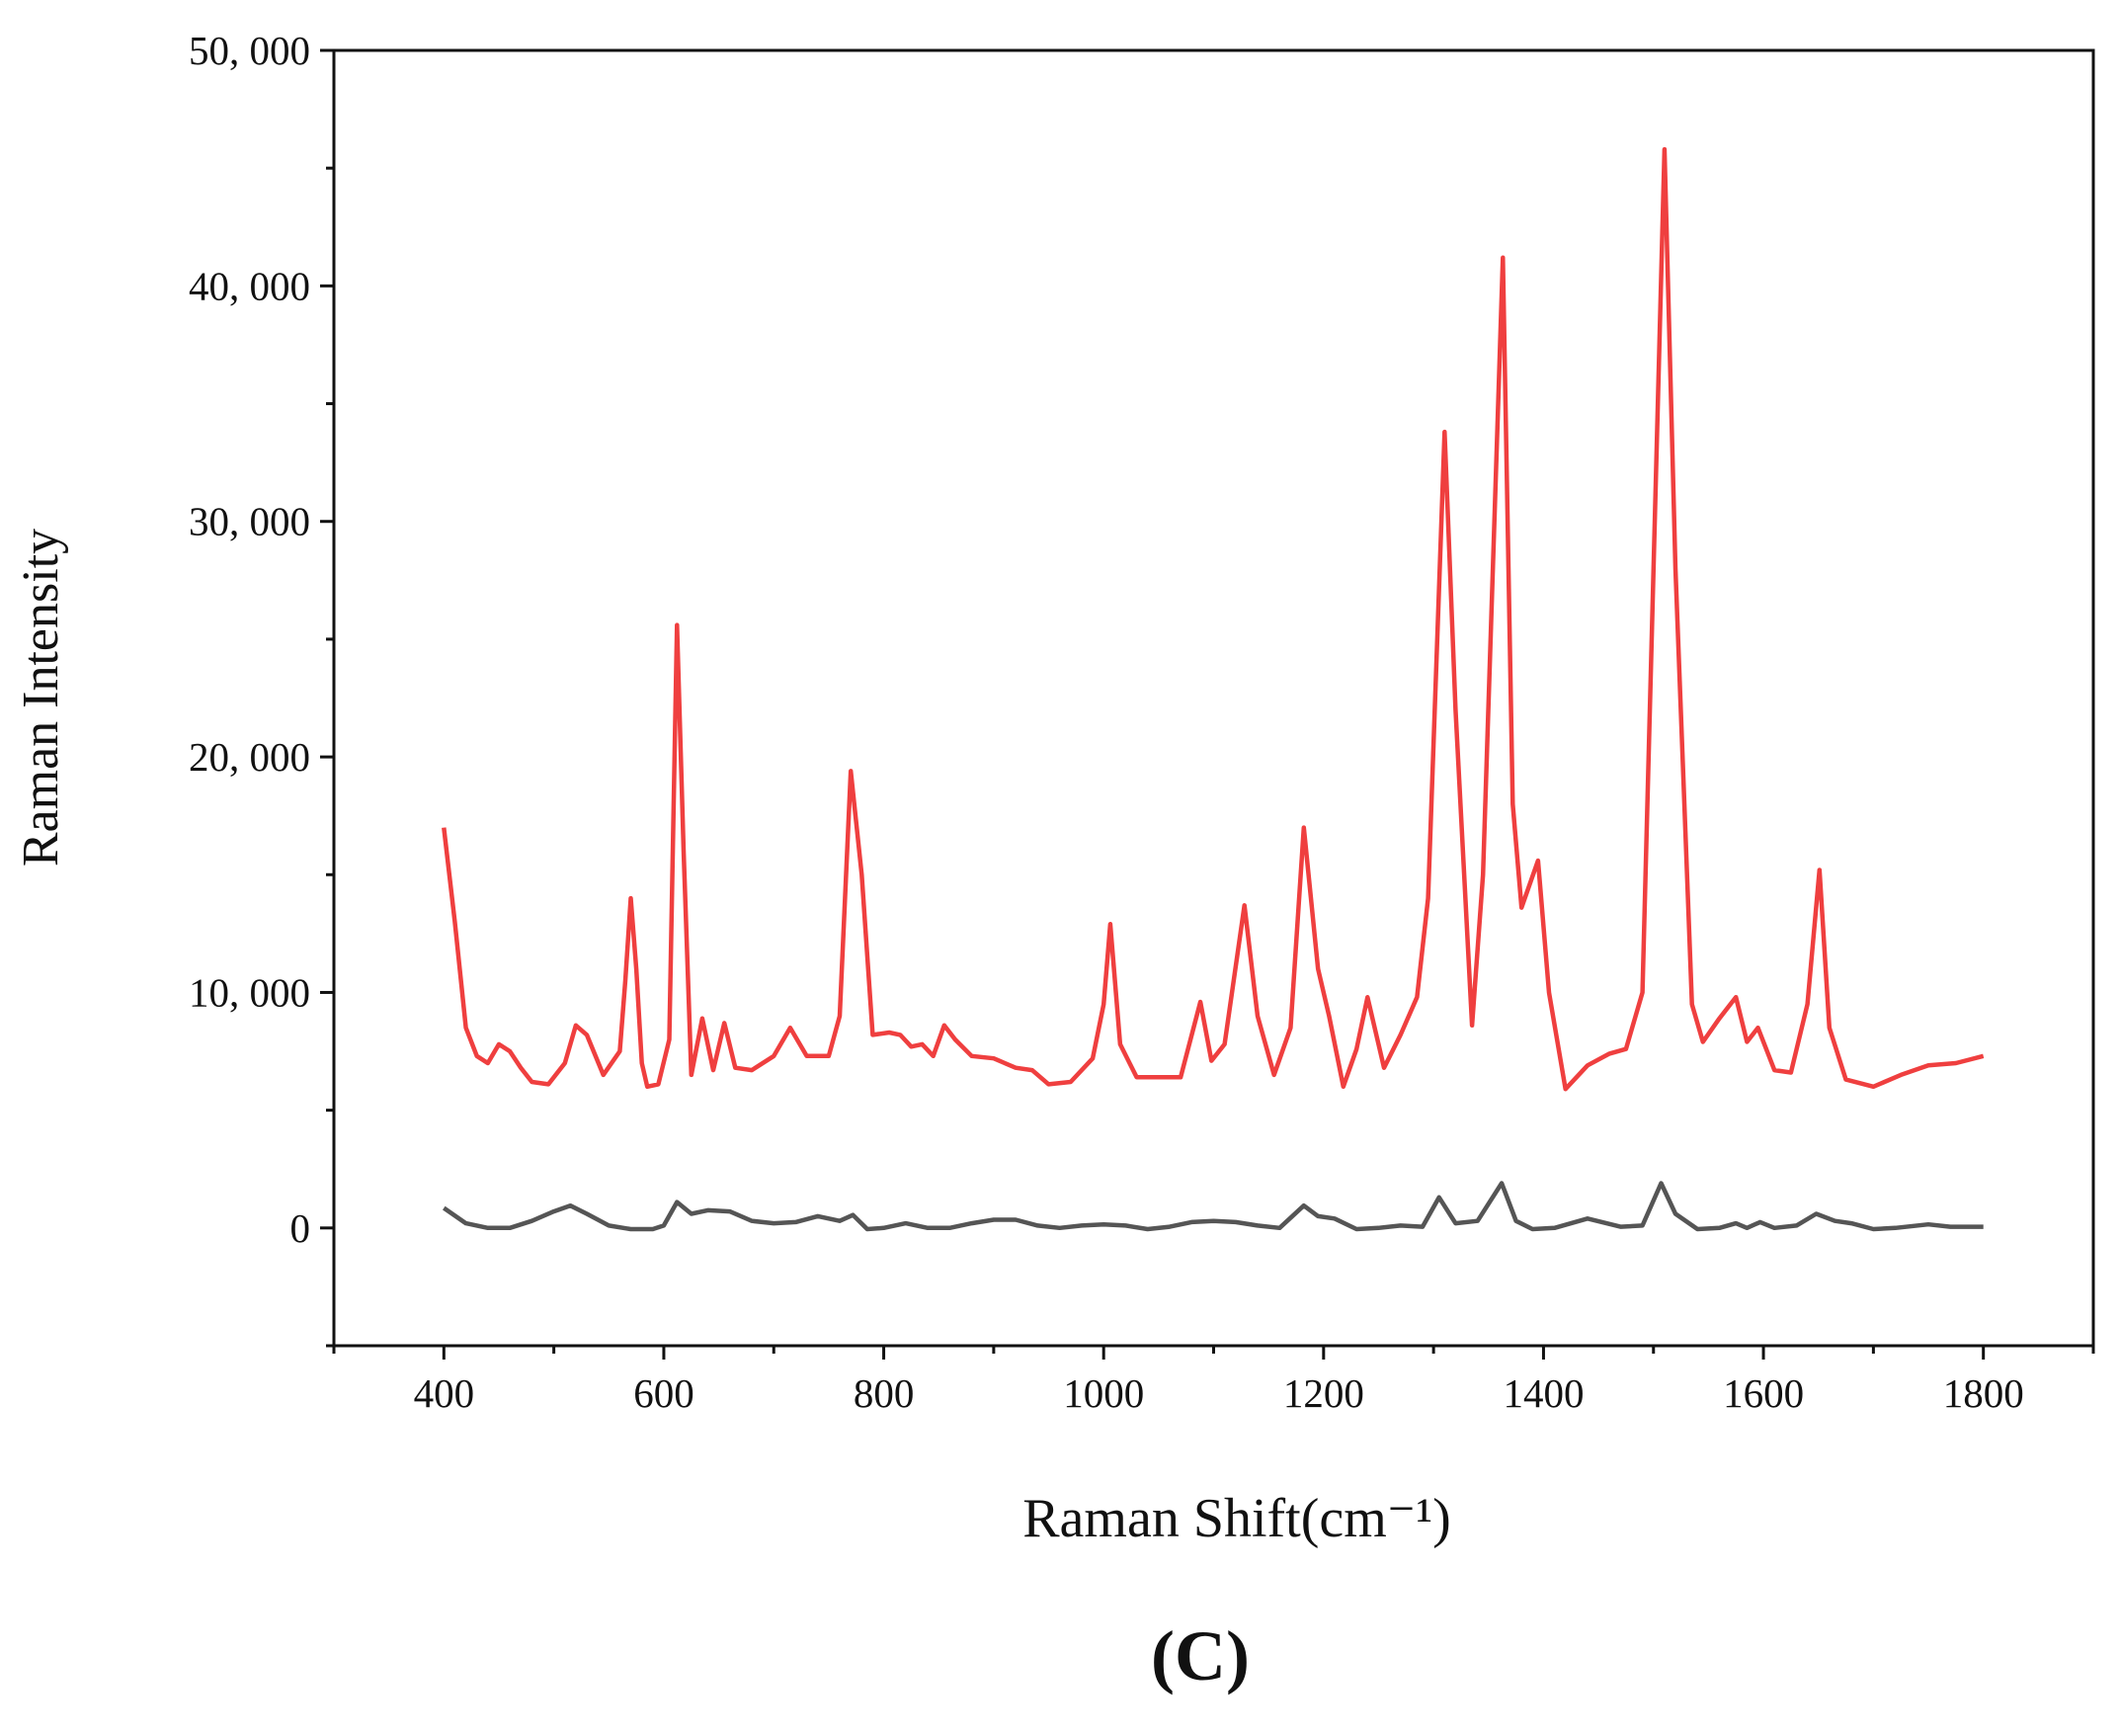 The height and width of the screenshot is (1736, 2120). Describe the element at coordinates (250, 286) in the screenshot. I see `y-tick-label: 40, 000` at that location.